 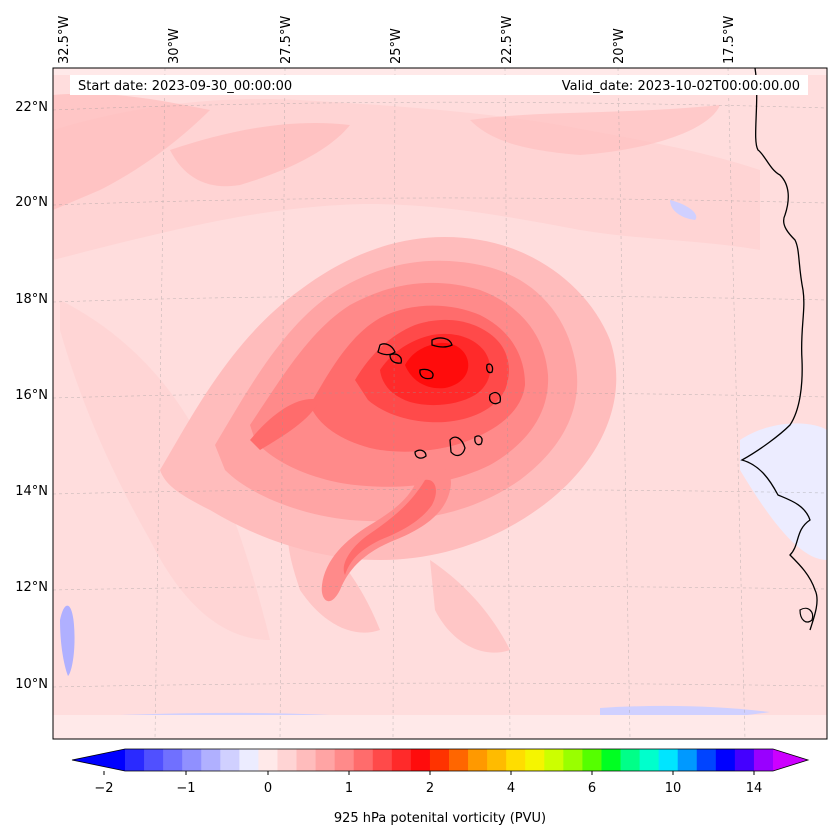 What do you see at coordinates (396, 358) in the screenshot?
I see `island-sao-vicente` at bounding box center [396, 358].